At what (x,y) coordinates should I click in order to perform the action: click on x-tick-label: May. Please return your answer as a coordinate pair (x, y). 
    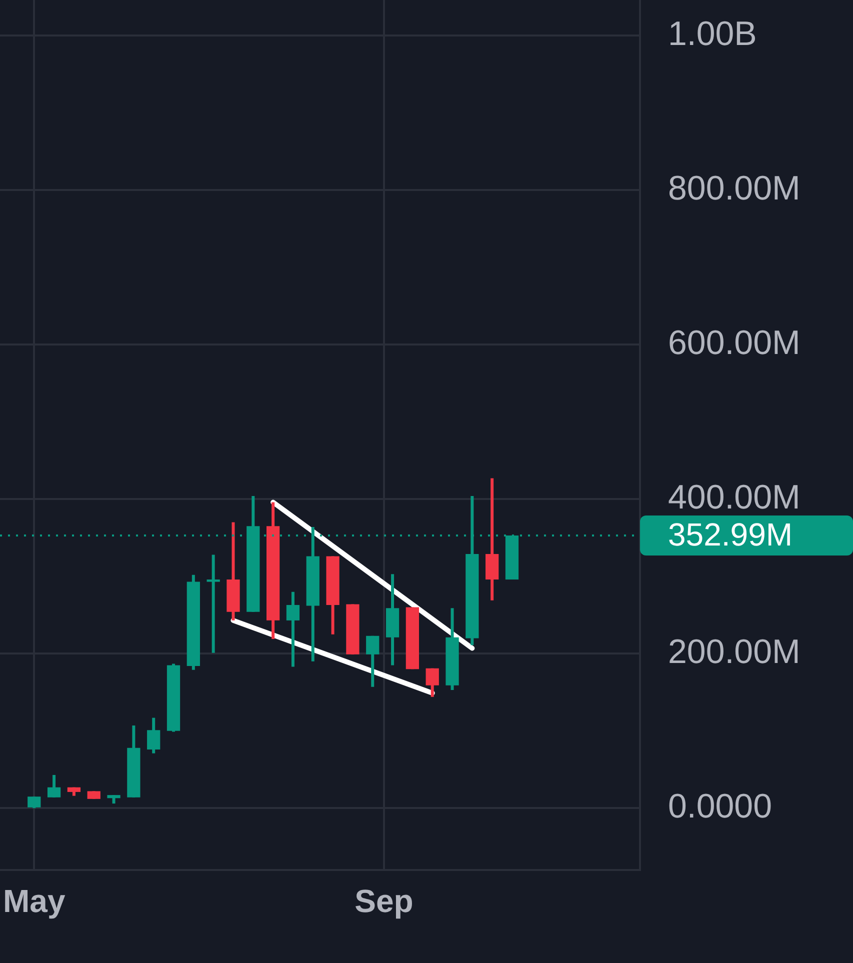
    Looking at the image, I should click on (34, 901).